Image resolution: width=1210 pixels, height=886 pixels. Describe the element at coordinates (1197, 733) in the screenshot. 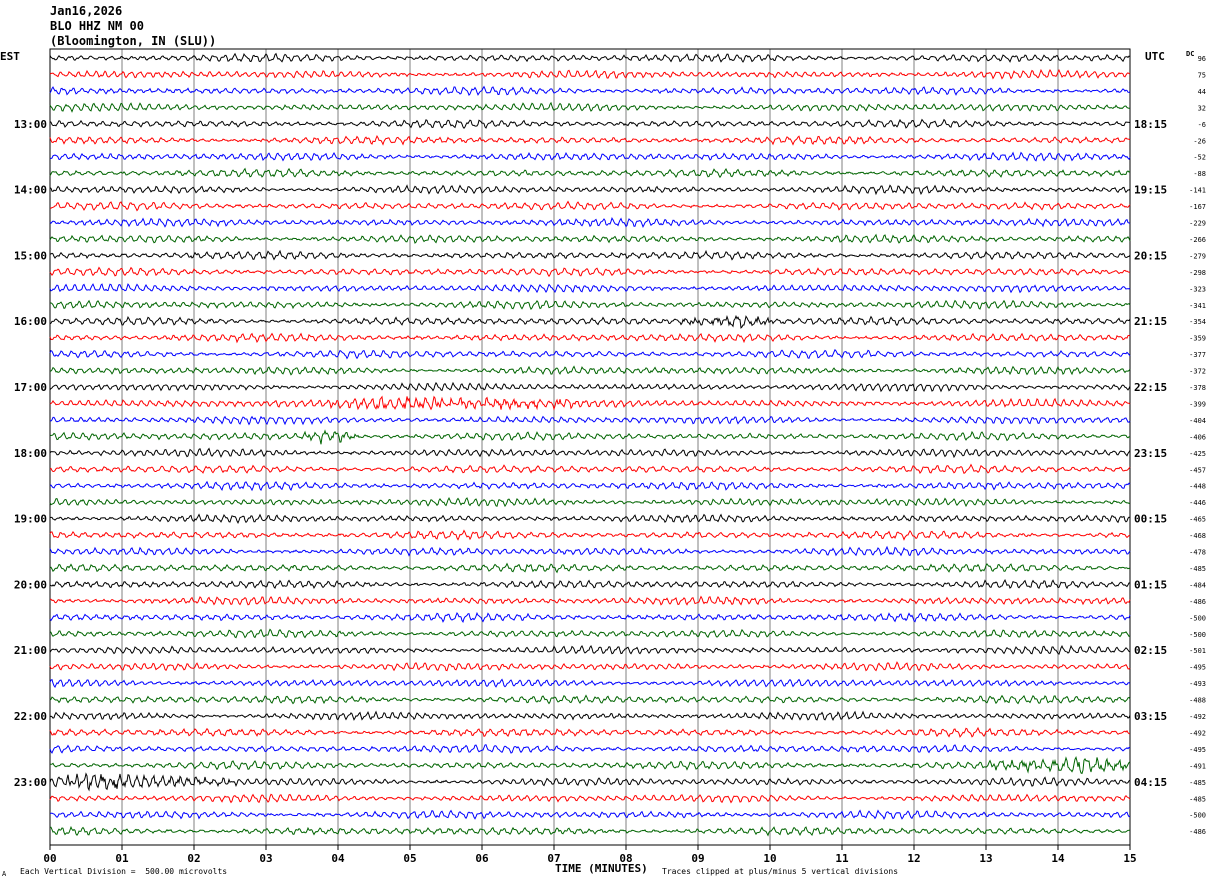

I see `dc-offset-label: -492` at that location.